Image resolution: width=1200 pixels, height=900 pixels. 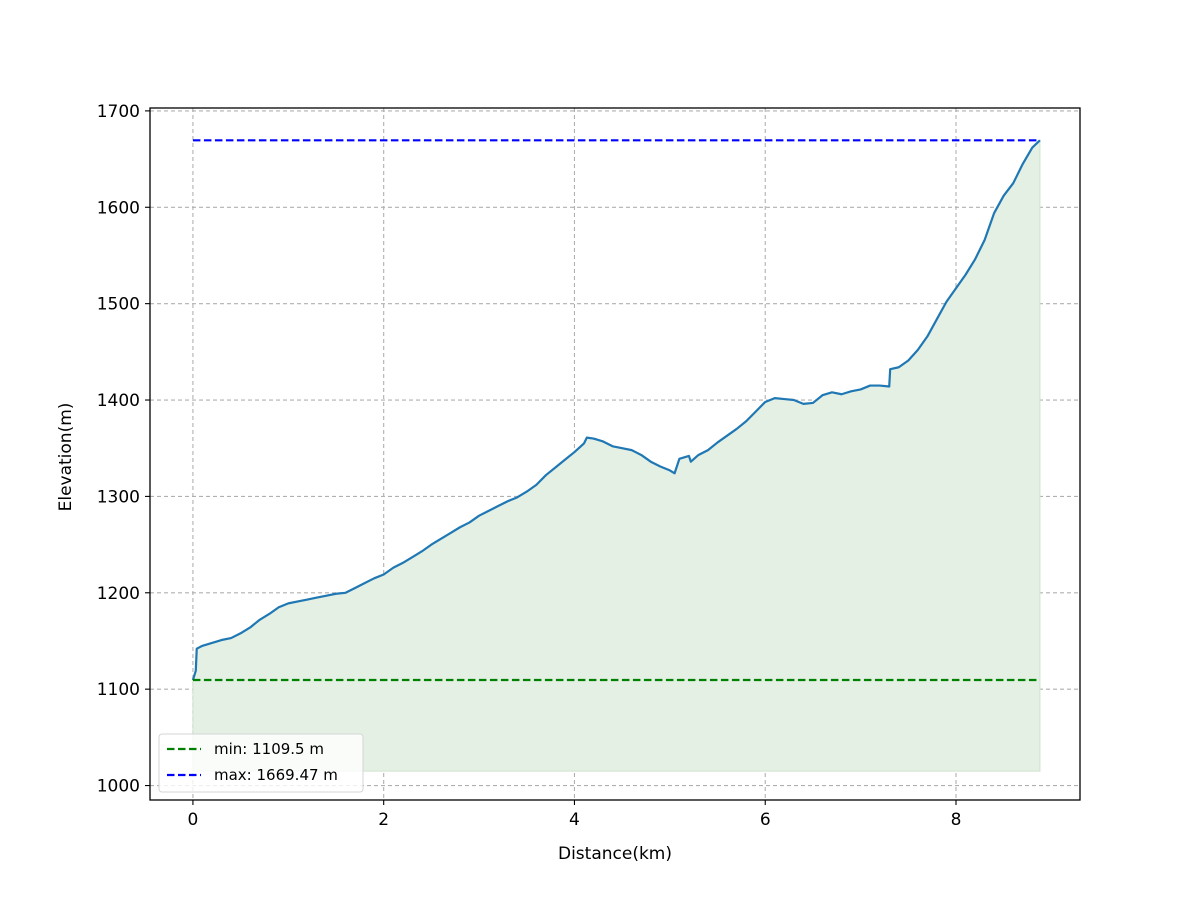 What do you see at coordinates (118, 401) in the screenshot?
I see `y-tick-label: 1400` at bounding box center [118, 401].